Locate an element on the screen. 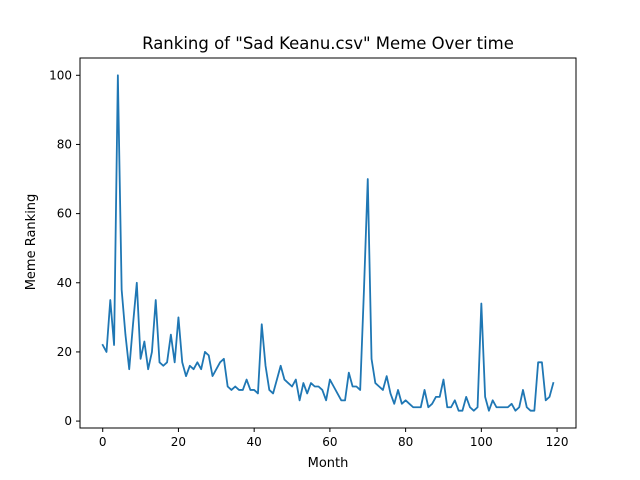 The height and width of the screenshot is (480, 640). x-axis: 0 20 40 60 80 100 120 is located at coordinates (334, 438).